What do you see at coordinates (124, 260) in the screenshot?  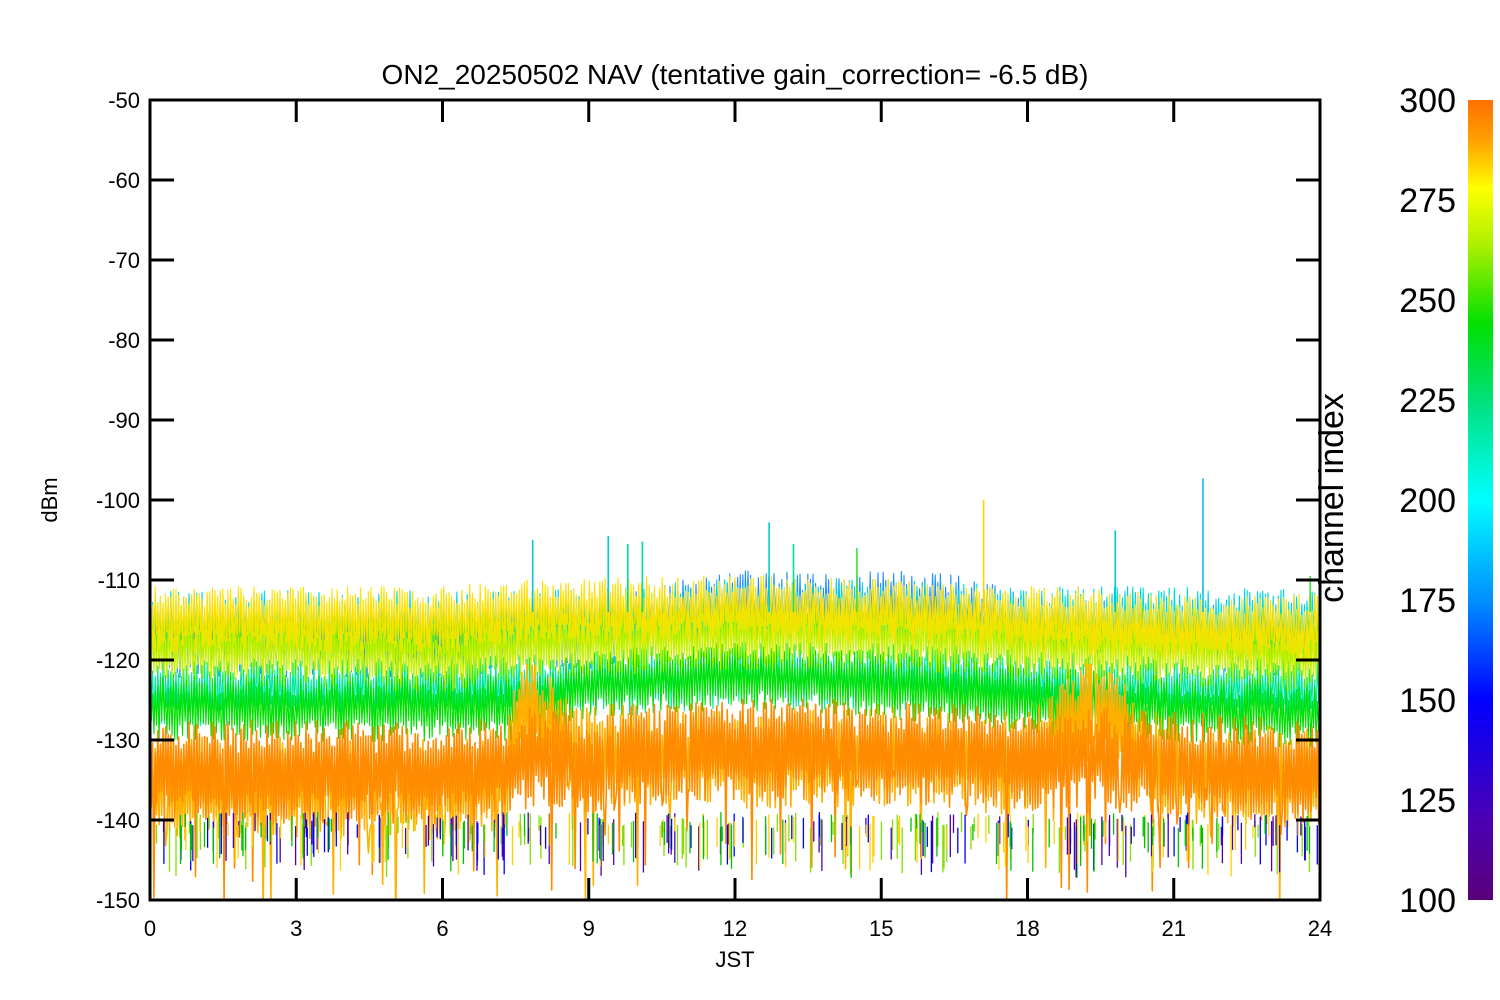 I see `y-tick-label: -70` at bounding box center [124, 260].